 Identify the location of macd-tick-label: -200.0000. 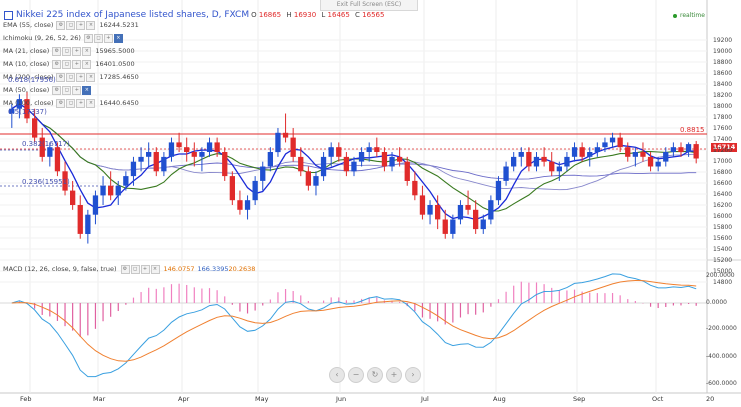
(721, 328).